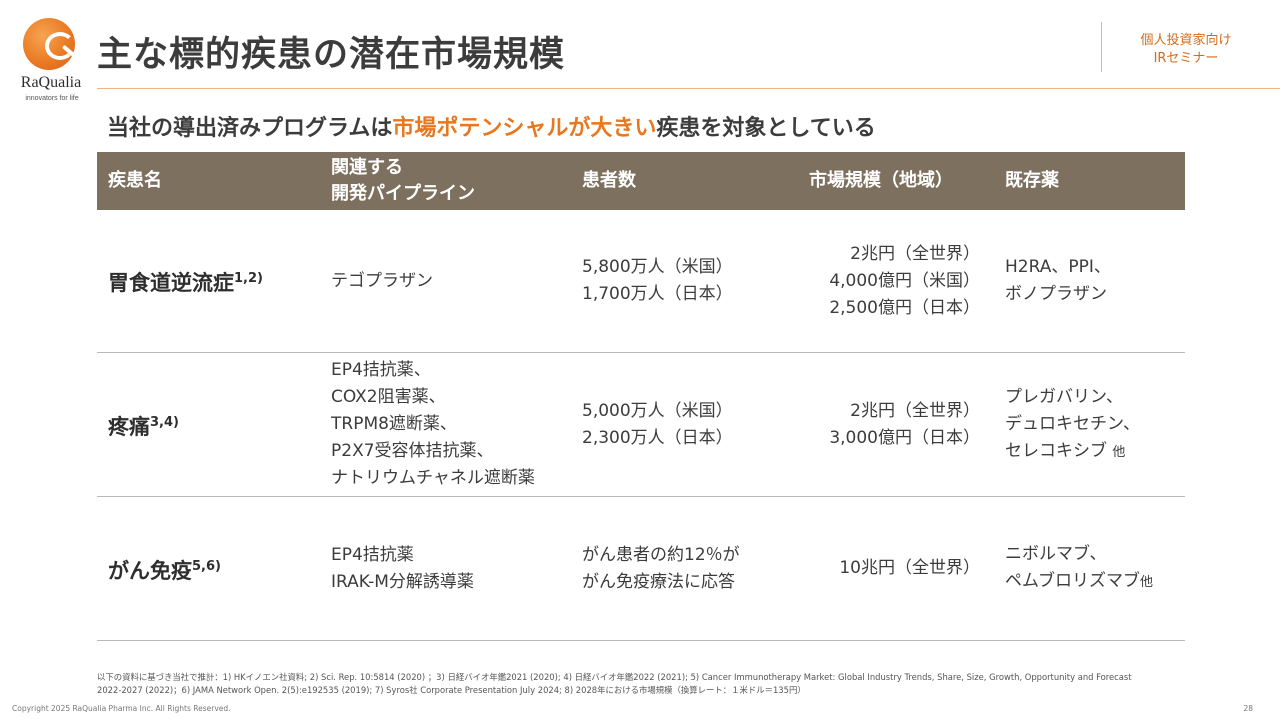  What do you see at coordinates (451, 281) in the screenshot?
I see `pipeline-cell: テゴプラザン` at bounding box center [451, 281].